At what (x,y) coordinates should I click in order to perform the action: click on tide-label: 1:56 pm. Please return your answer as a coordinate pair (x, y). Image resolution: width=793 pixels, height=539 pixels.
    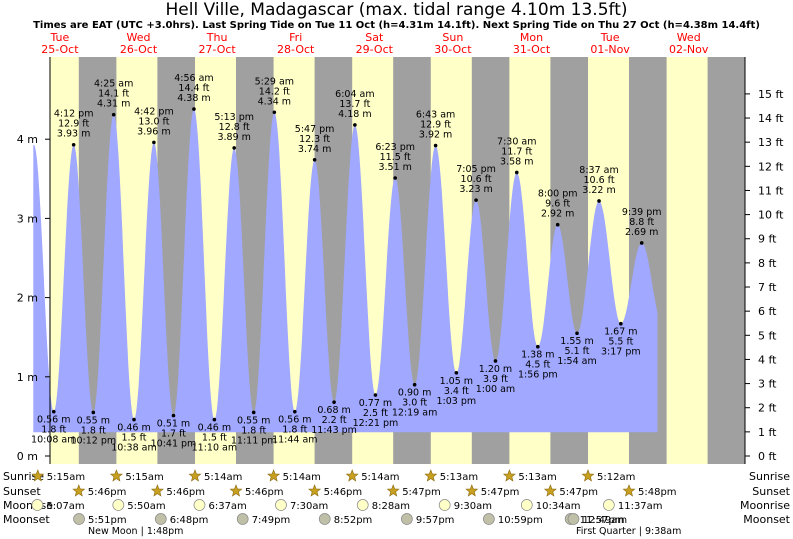
    Looking at the image, I should click on (538, 375).